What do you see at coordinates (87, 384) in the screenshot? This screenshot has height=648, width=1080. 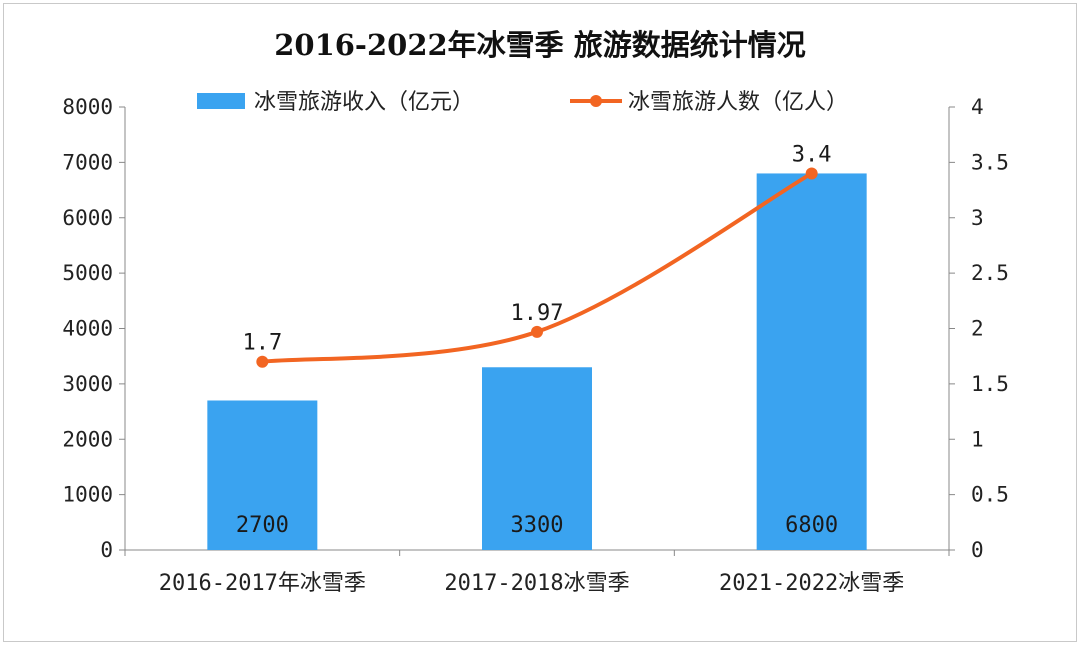 I see `left-tick-label: 3000` at bounding box center [87, 384].